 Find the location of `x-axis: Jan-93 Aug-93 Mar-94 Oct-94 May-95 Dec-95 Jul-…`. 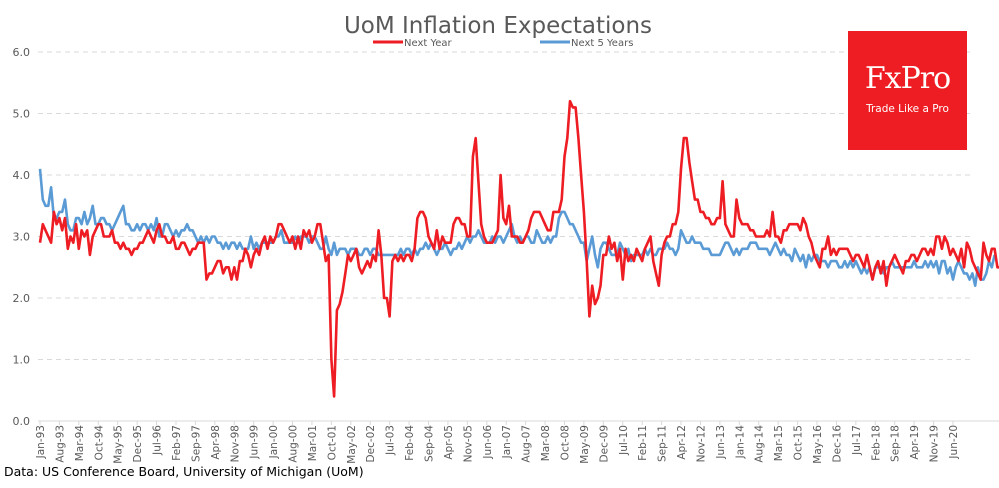

x-axis: Jan-93 Aug-93 Mar-94 Oct-94 May-95 Dec-95 Jul-… is located at coordinates (517, 442).